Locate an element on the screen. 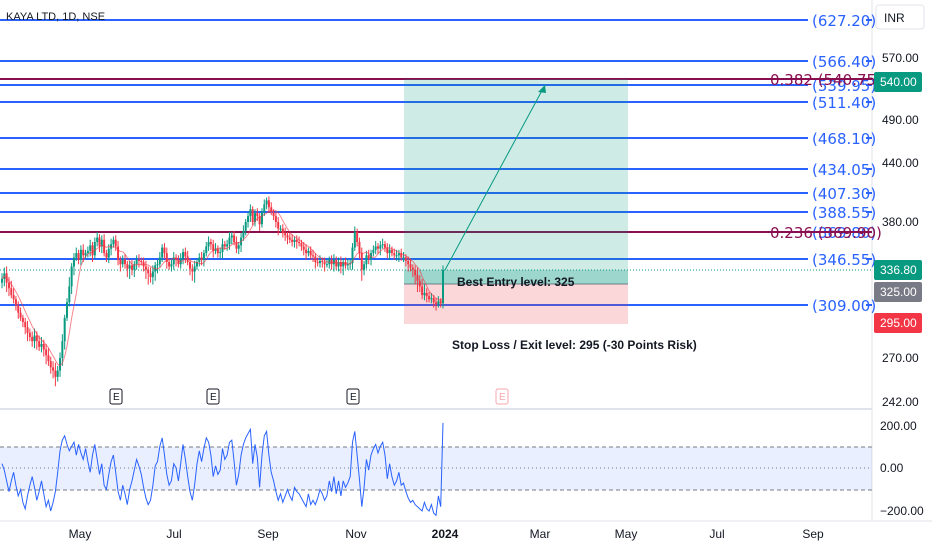 Image resolution: width=932 pixels, height=550 pixels. oscillator-axis-ticks: 200.00 0.00 −200.00 is located at coordinates (902, 468).